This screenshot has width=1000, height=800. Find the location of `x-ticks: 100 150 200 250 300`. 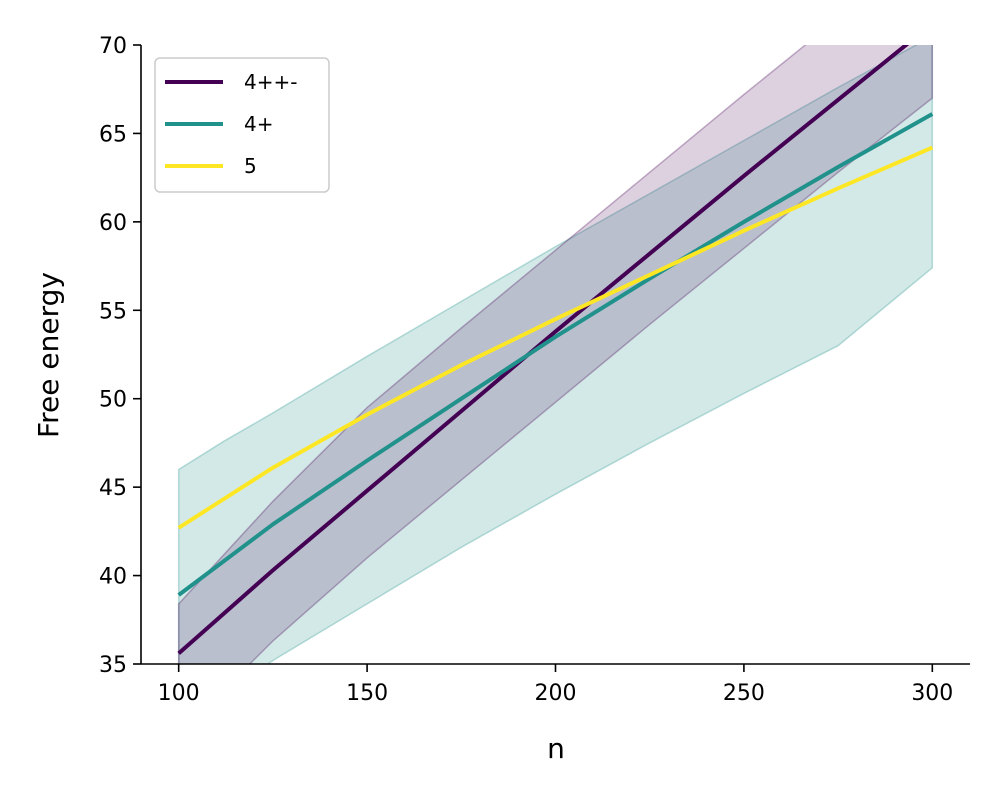

x-ticks: 100 150 200 250 300 is located at coordinates (555, 685).